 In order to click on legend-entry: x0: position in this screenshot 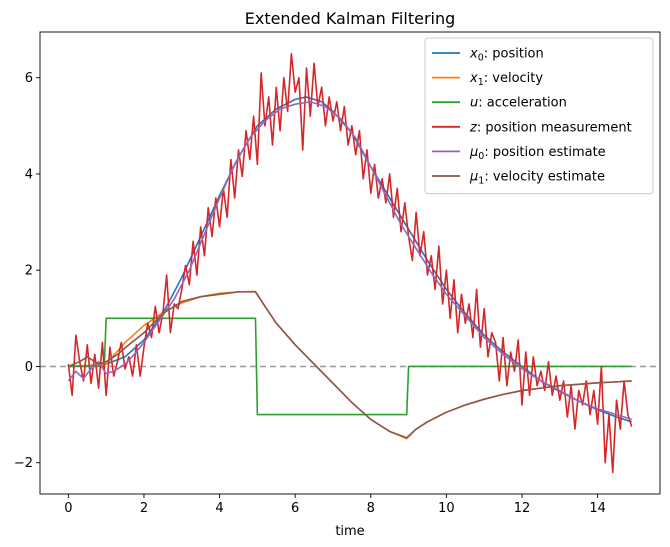, I will do `click(506, 55)`.